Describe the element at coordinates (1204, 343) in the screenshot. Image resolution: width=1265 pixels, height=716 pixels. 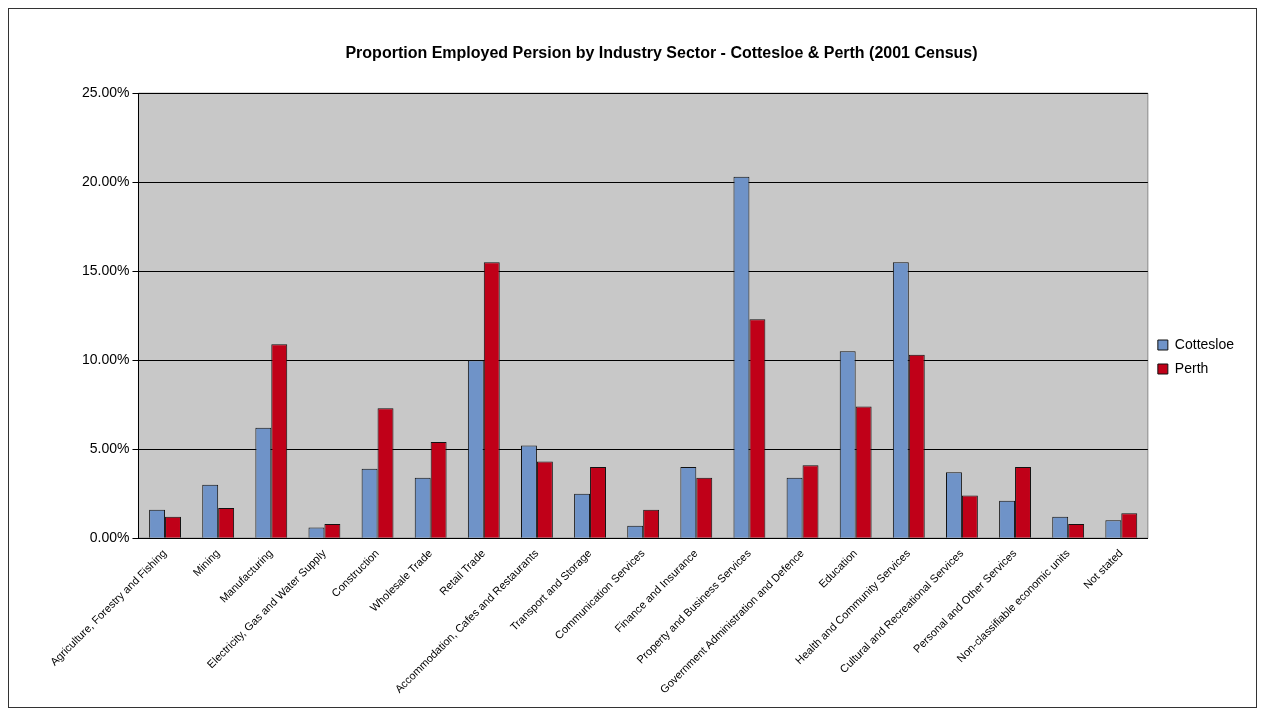
I see `legend-label: Cottesloe` at that location.